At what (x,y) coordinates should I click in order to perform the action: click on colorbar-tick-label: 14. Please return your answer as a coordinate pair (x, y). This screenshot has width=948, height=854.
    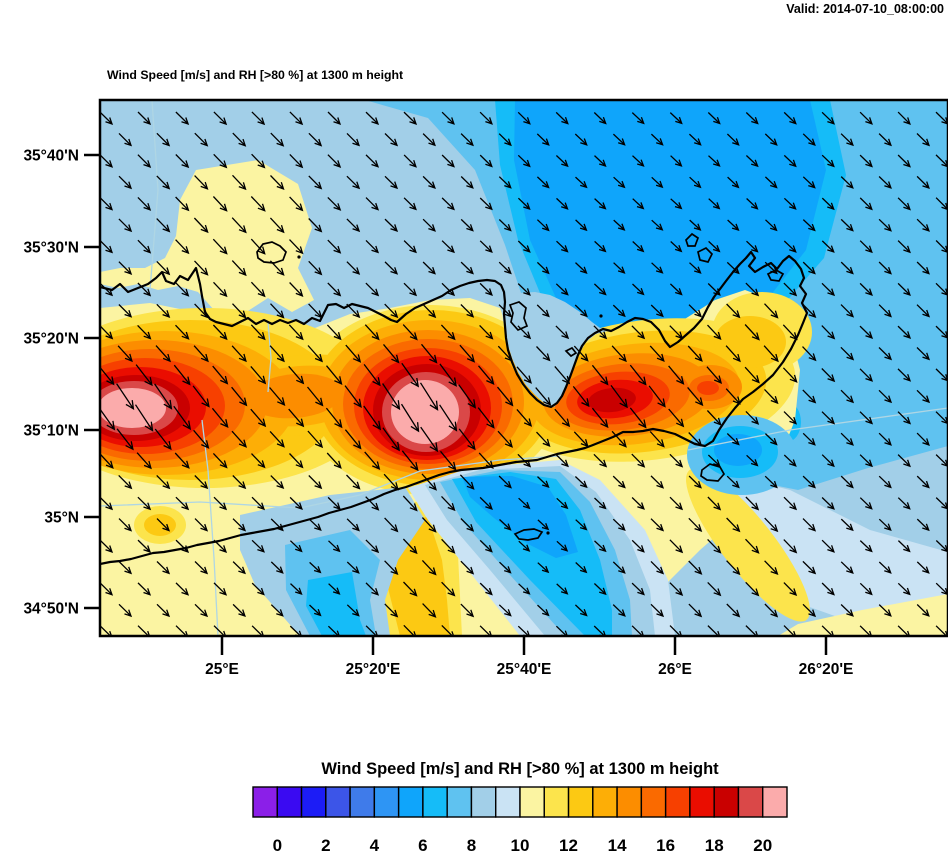
    Looking at the image, I should click on (617, 845).